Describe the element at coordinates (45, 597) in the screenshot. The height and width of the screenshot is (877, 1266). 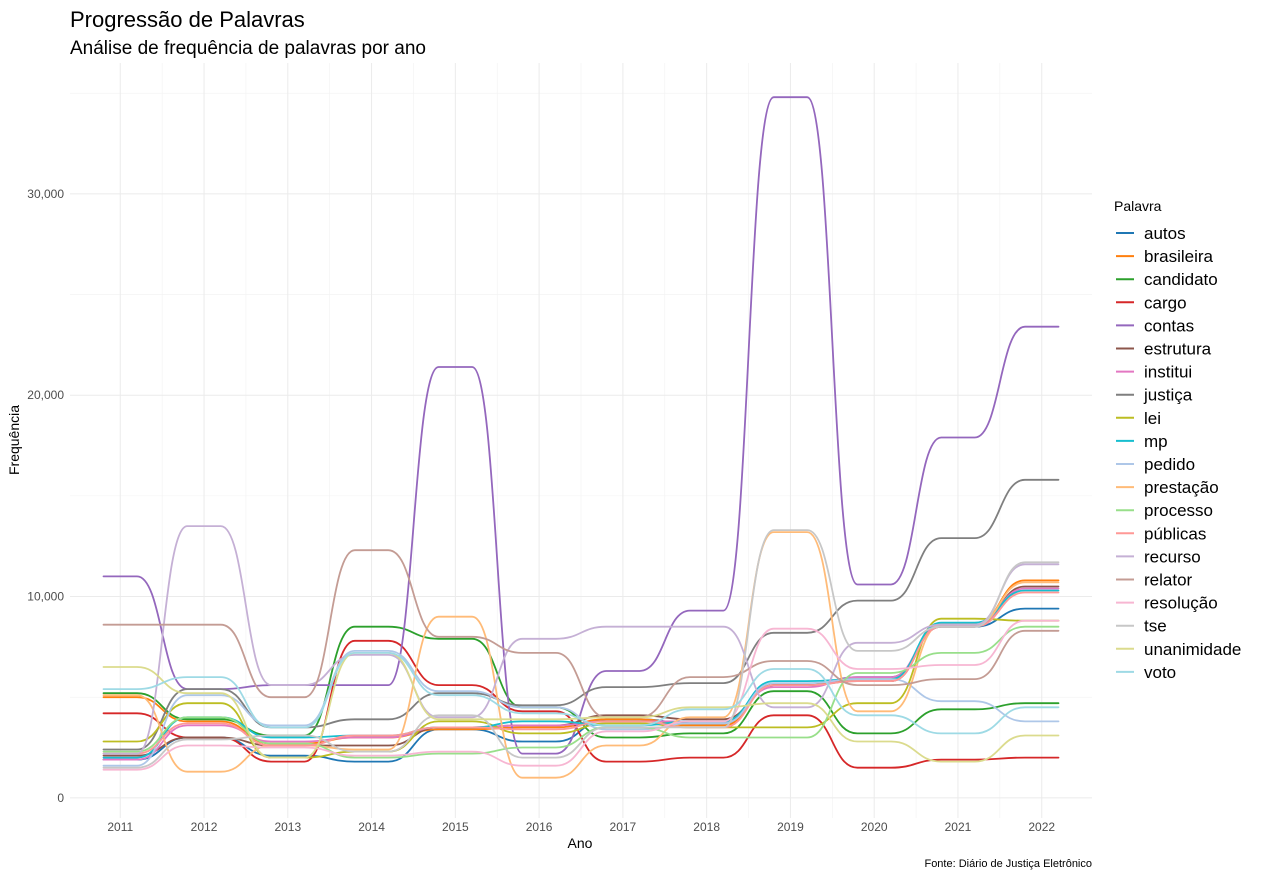
I see `y-tick-label: 10,000` at that location.